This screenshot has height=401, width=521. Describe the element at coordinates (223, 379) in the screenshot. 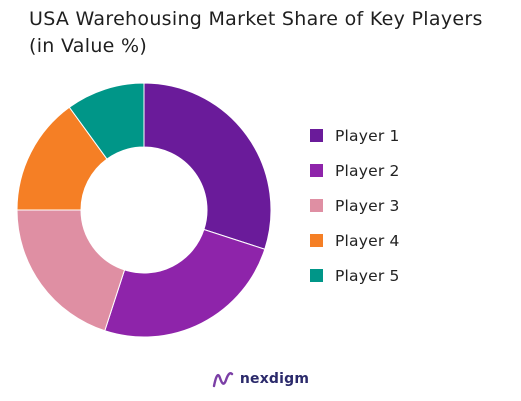

I see `nexdigm-logo-icon` at that location.